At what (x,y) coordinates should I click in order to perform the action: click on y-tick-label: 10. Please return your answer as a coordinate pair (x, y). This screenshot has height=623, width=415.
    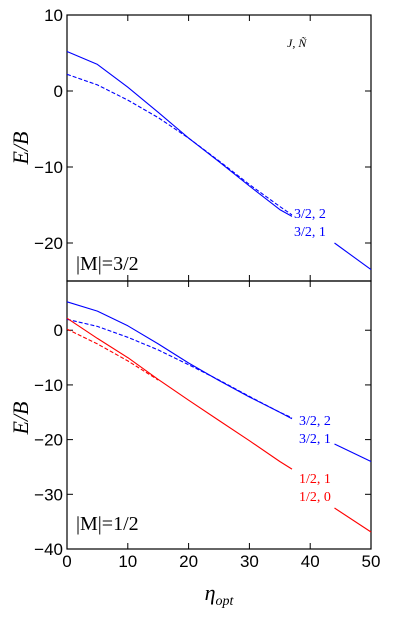
    Looking at the image, I should click on (53, 15).